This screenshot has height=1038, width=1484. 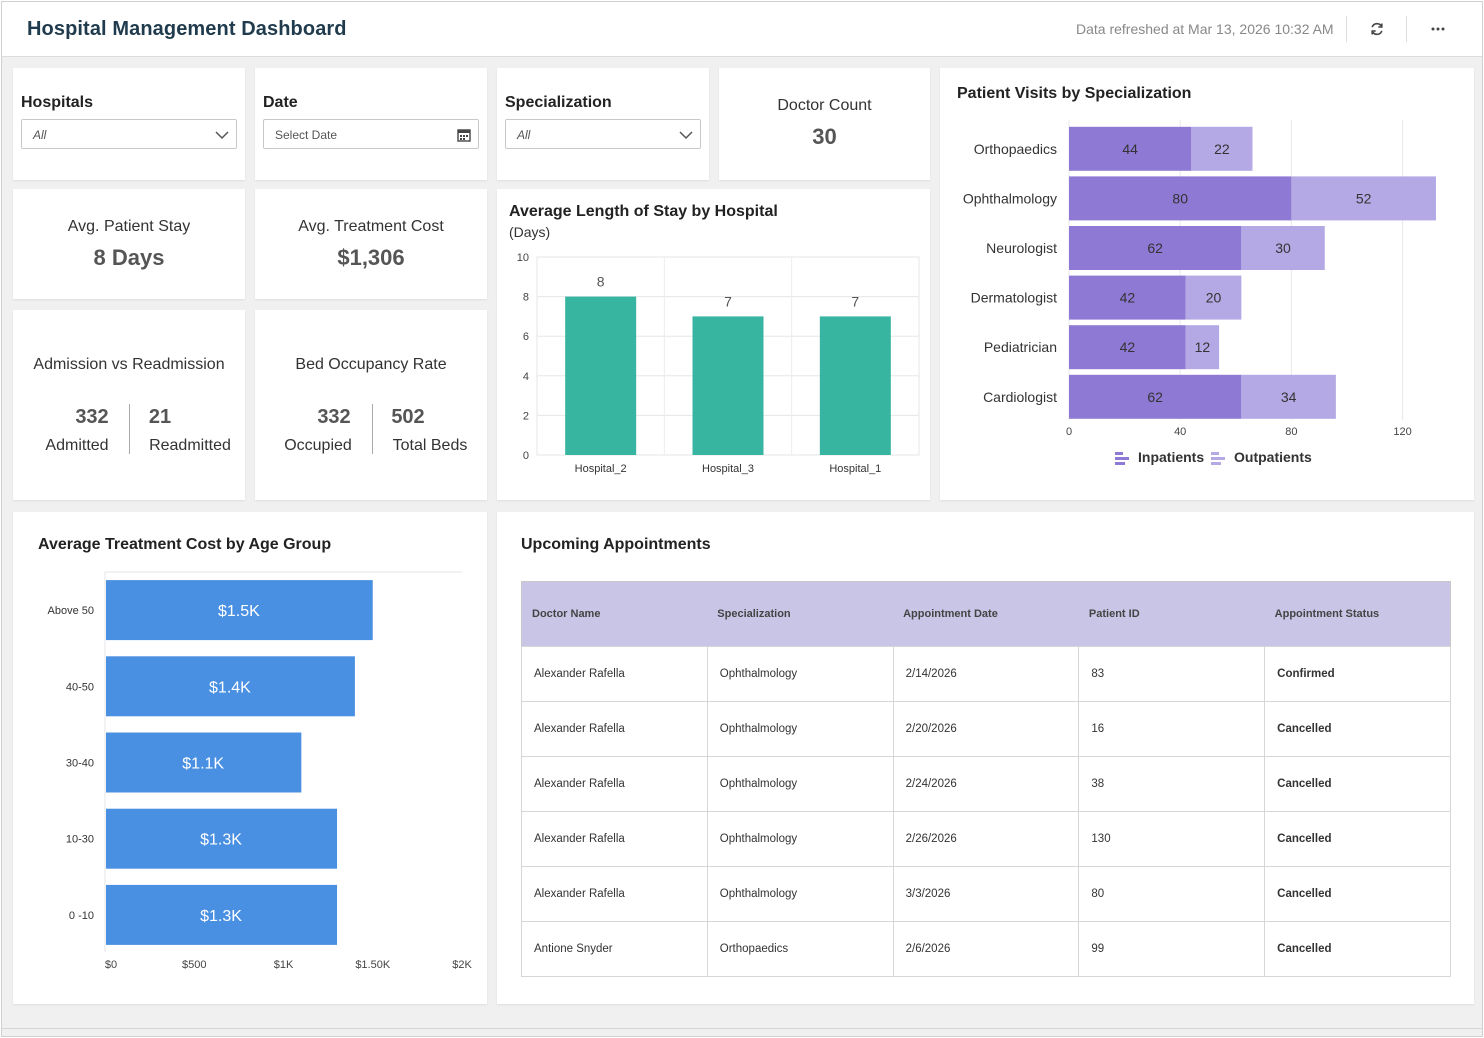 I want to click on data-label: 12, so click(x=1203, y=347).